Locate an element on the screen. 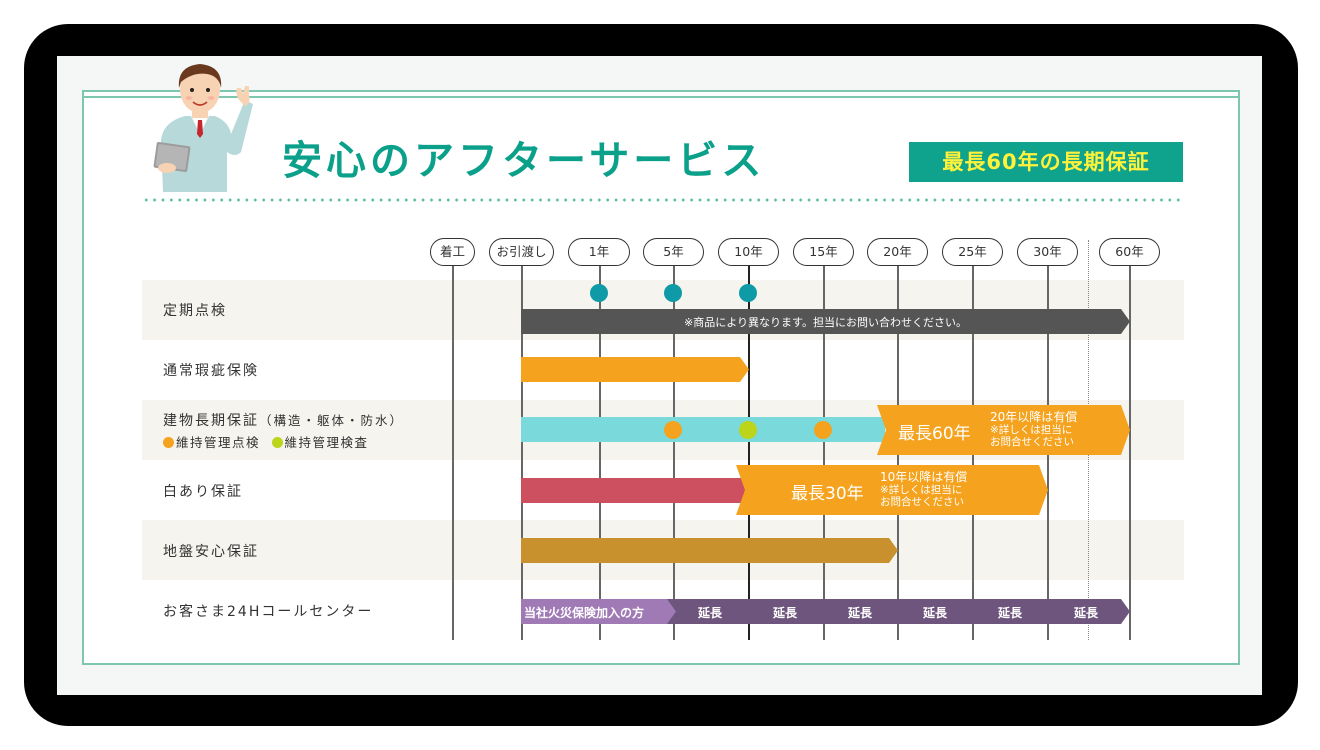  banner-30y-main: 最長30年 is located at coordinates (827, 494).